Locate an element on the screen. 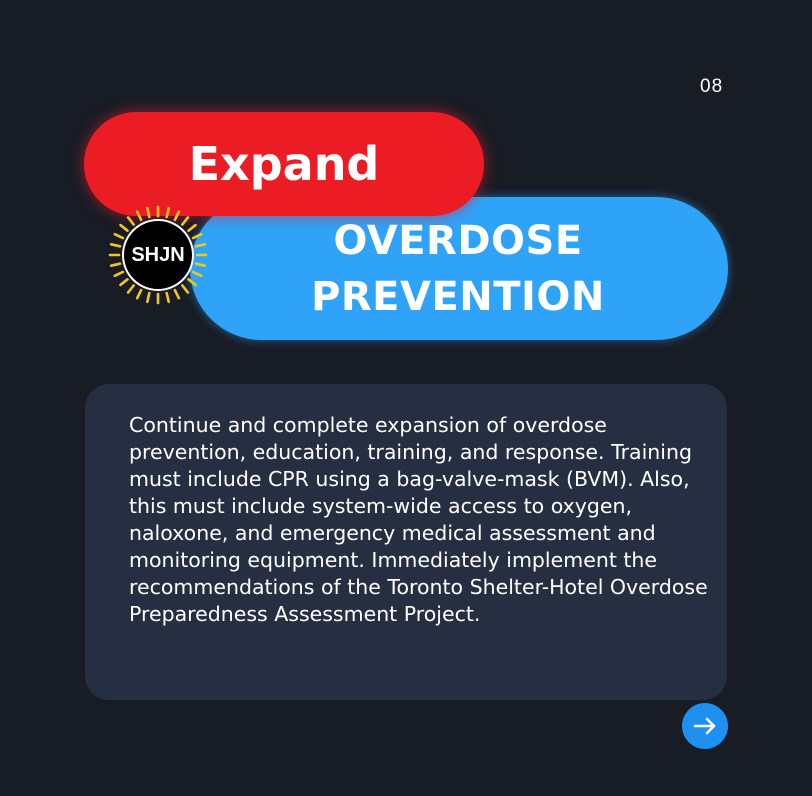  heading-secondary-banner is located at coordinates (459, 268).